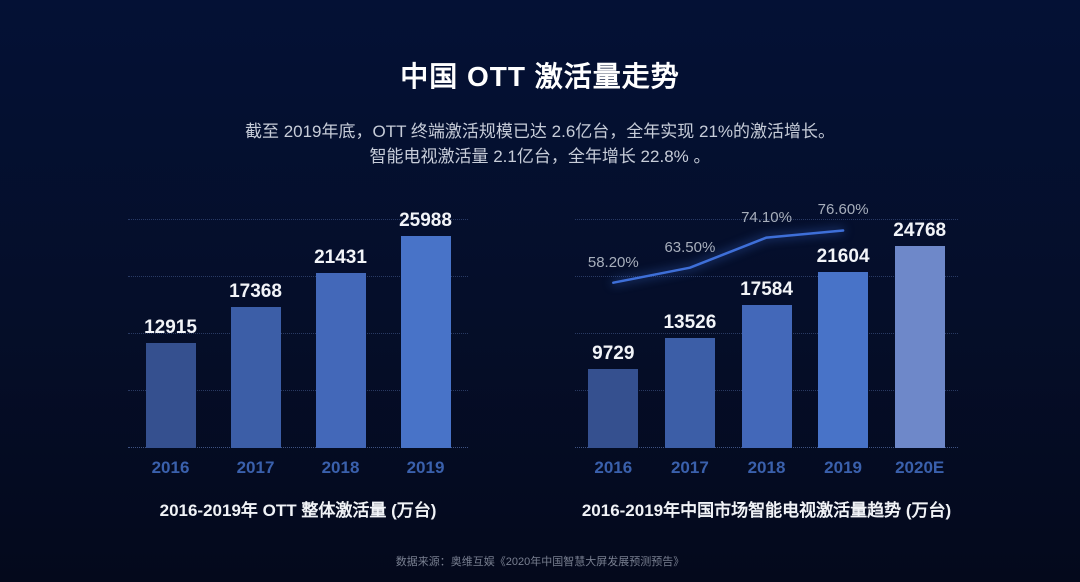 This screenshot has height=582, width=1080. Describe the element at coordinates (766, 289) in the screenshot. I see `bar-value-label: 17584` at that location.